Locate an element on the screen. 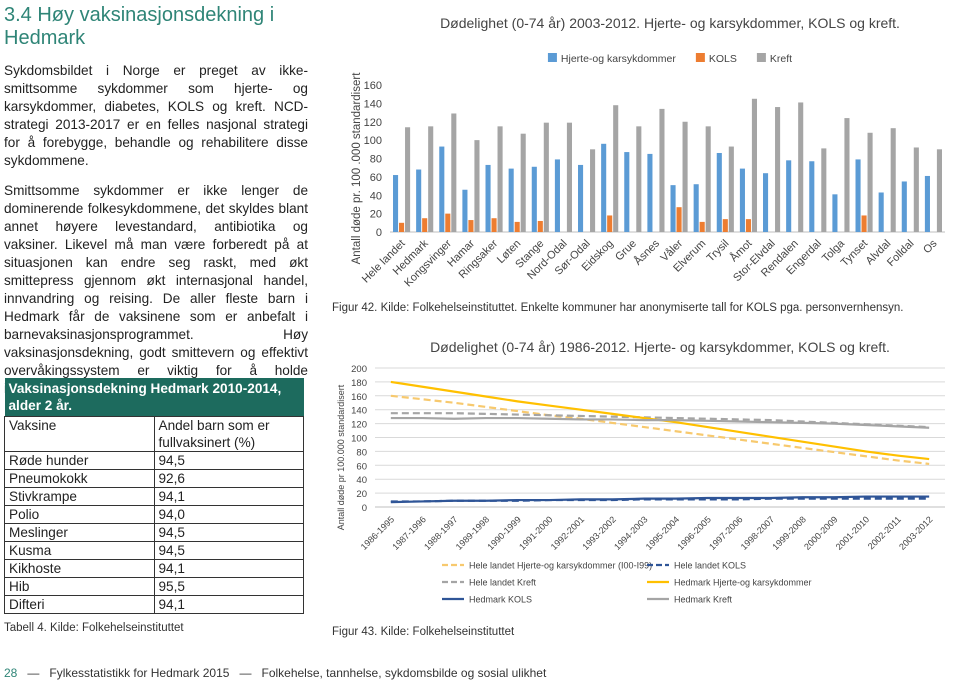  table-row: Kikhoste 94,1 is located at coordinates (154, 568).